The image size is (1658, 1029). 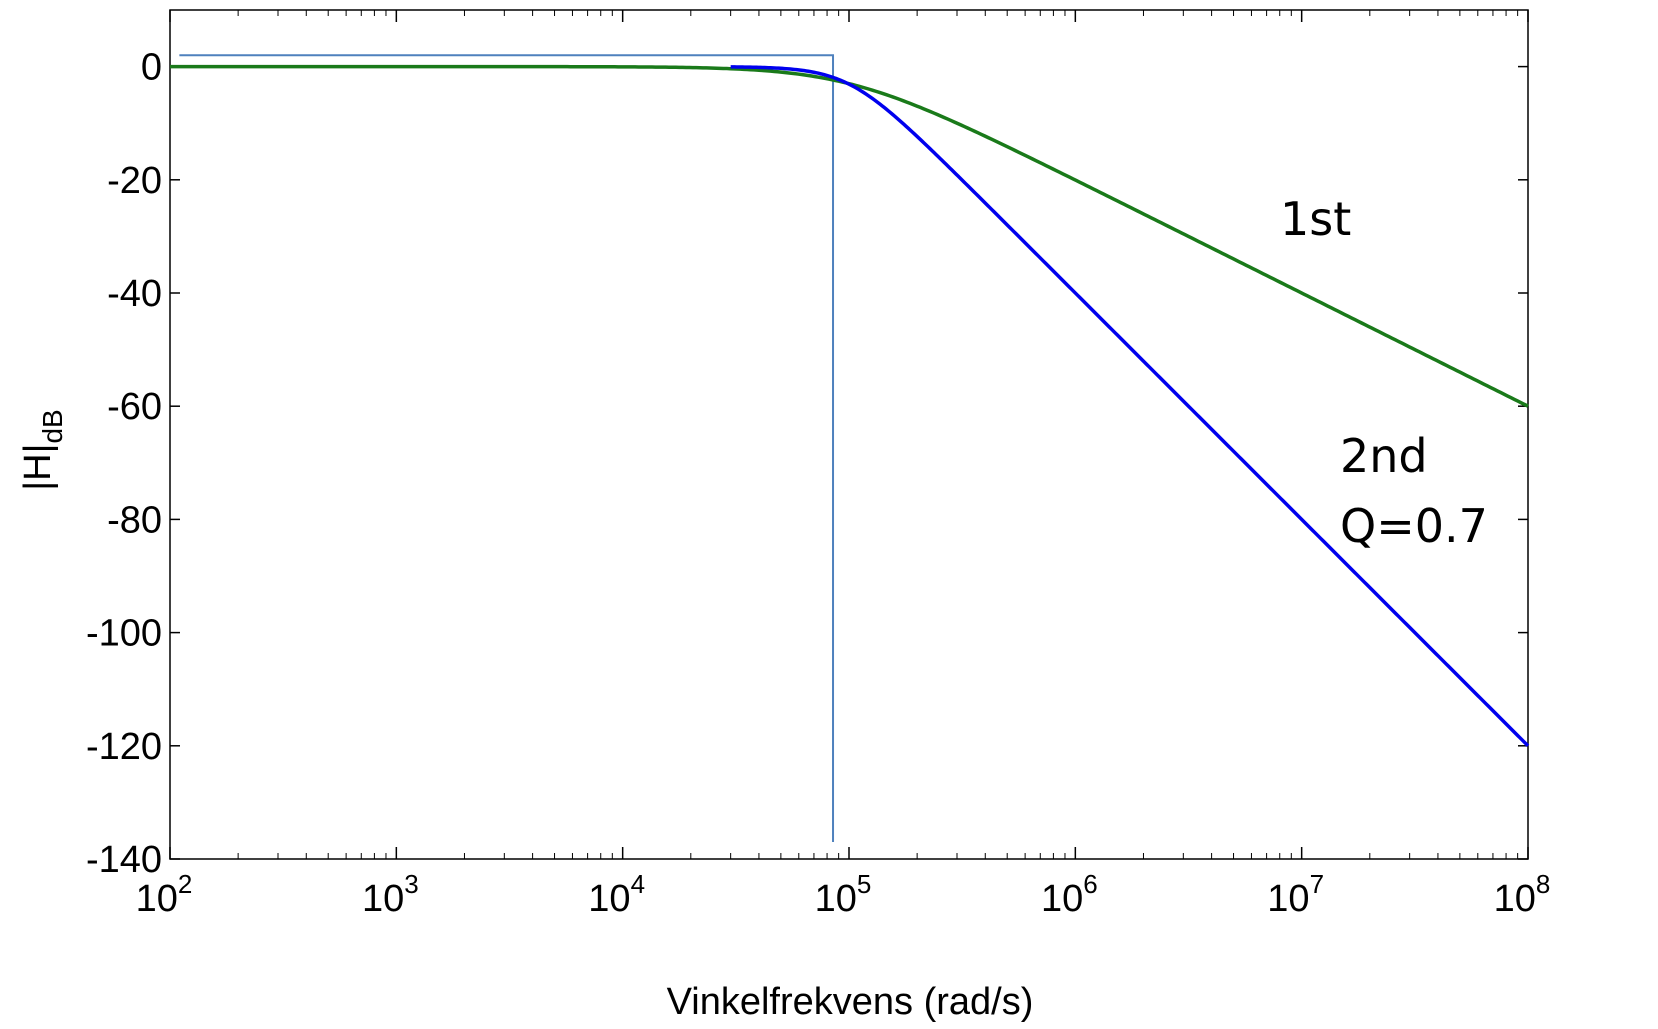 What do you see at coordinates (1522, 894) in the screenshot?
I see `x-tick-label: 10⁸` at bounding box center [1522, 894].